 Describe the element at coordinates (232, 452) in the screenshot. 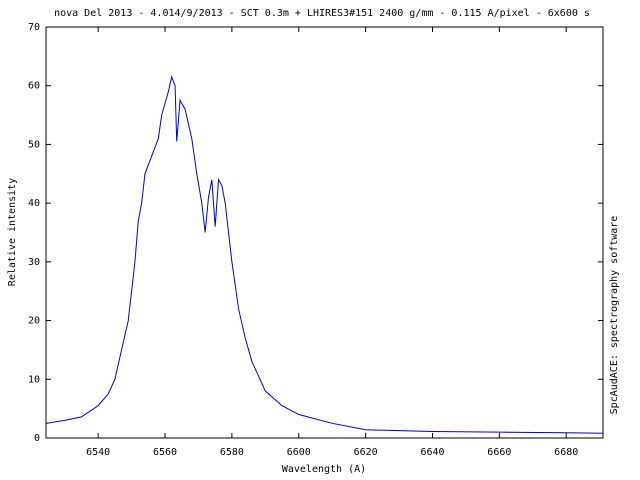

I see `x-tick-label: 6580` at that location.